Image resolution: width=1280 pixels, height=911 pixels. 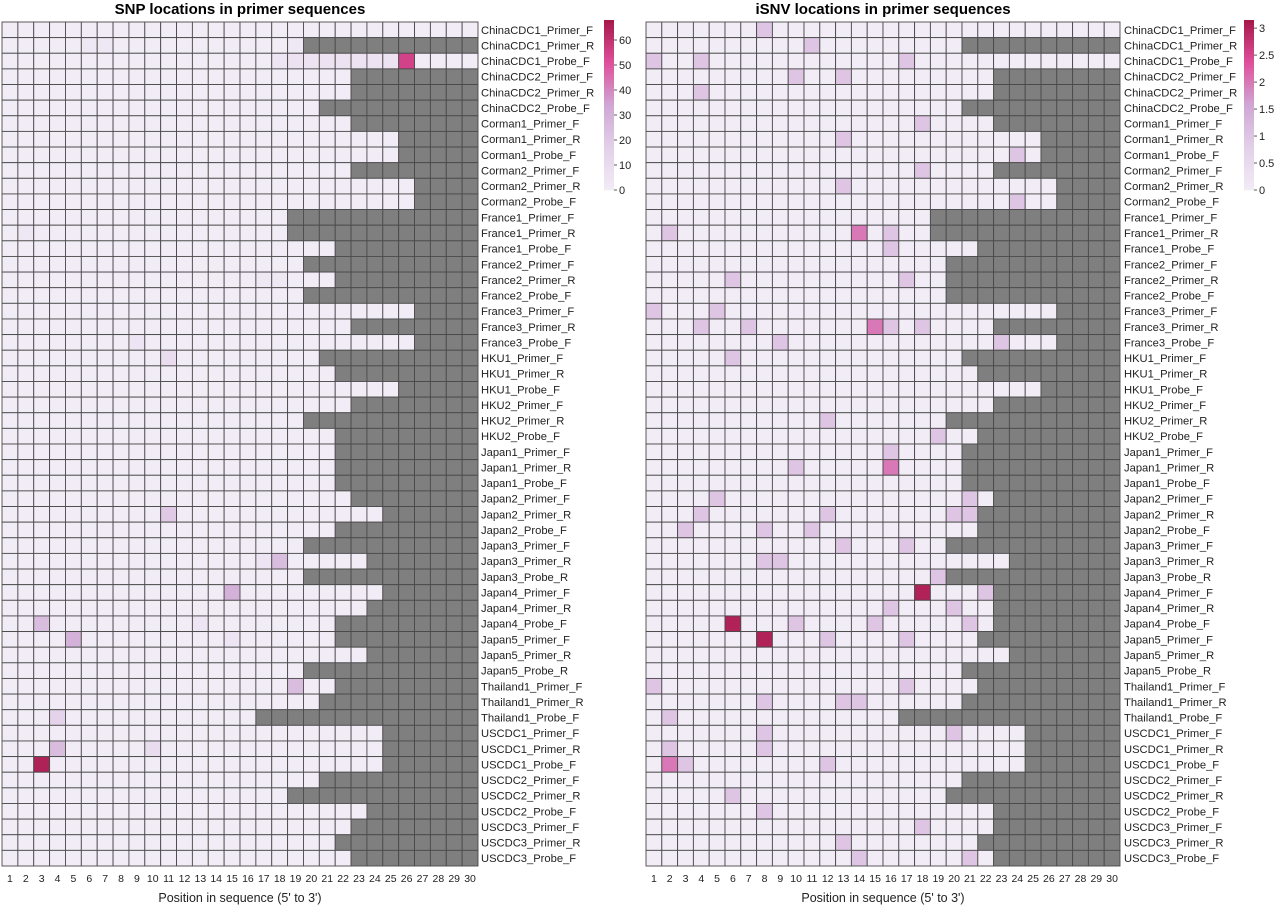 What do you see at coordinates (343, 879) in the screenshot?
I see `x-tick-label: 22` at bounding box center [343, 879].